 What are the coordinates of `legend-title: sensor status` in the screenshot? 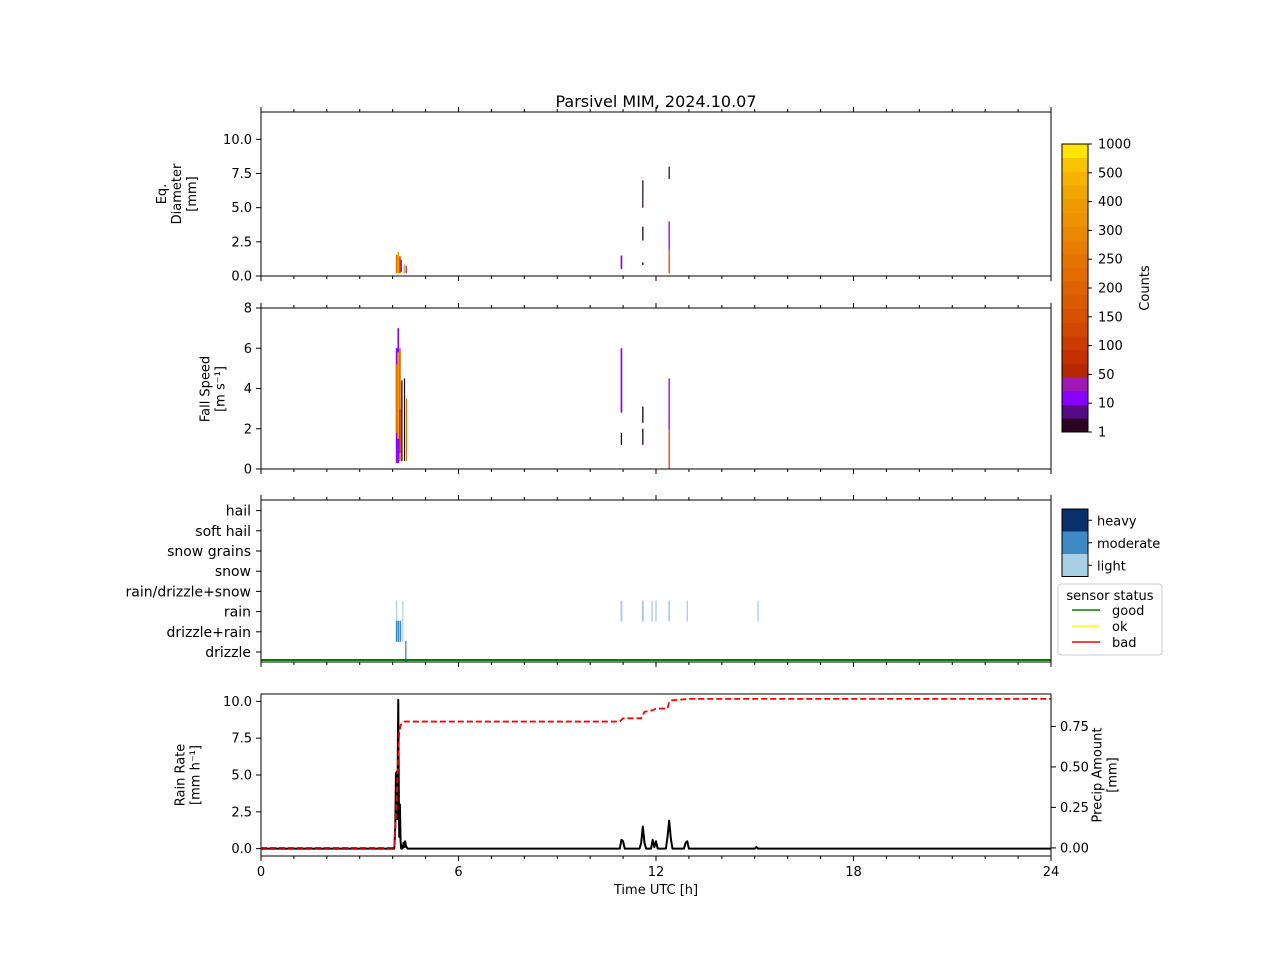 It's located at (1109, 596).